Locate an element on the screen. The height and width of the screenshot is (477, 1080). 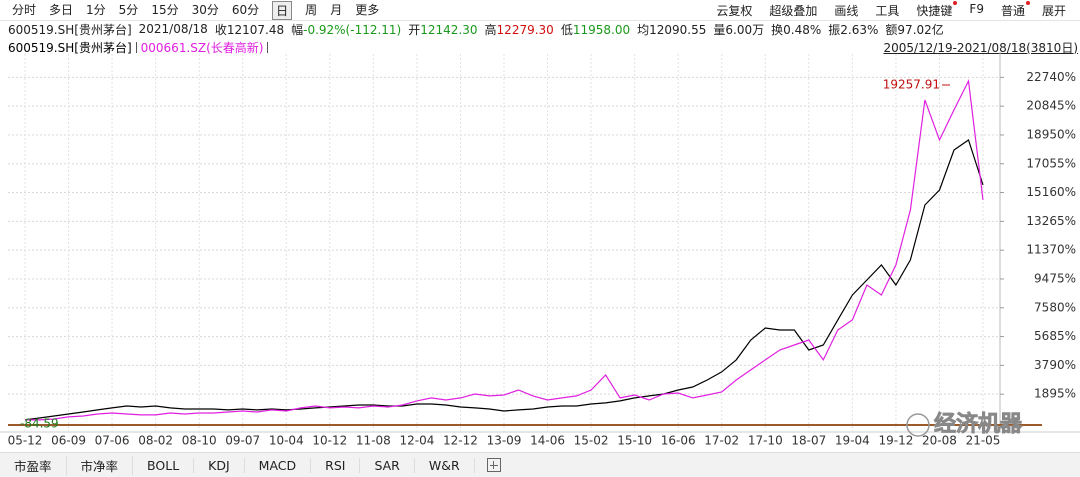
quote-field: 开12142.30 is located at coordinates (442, 29).